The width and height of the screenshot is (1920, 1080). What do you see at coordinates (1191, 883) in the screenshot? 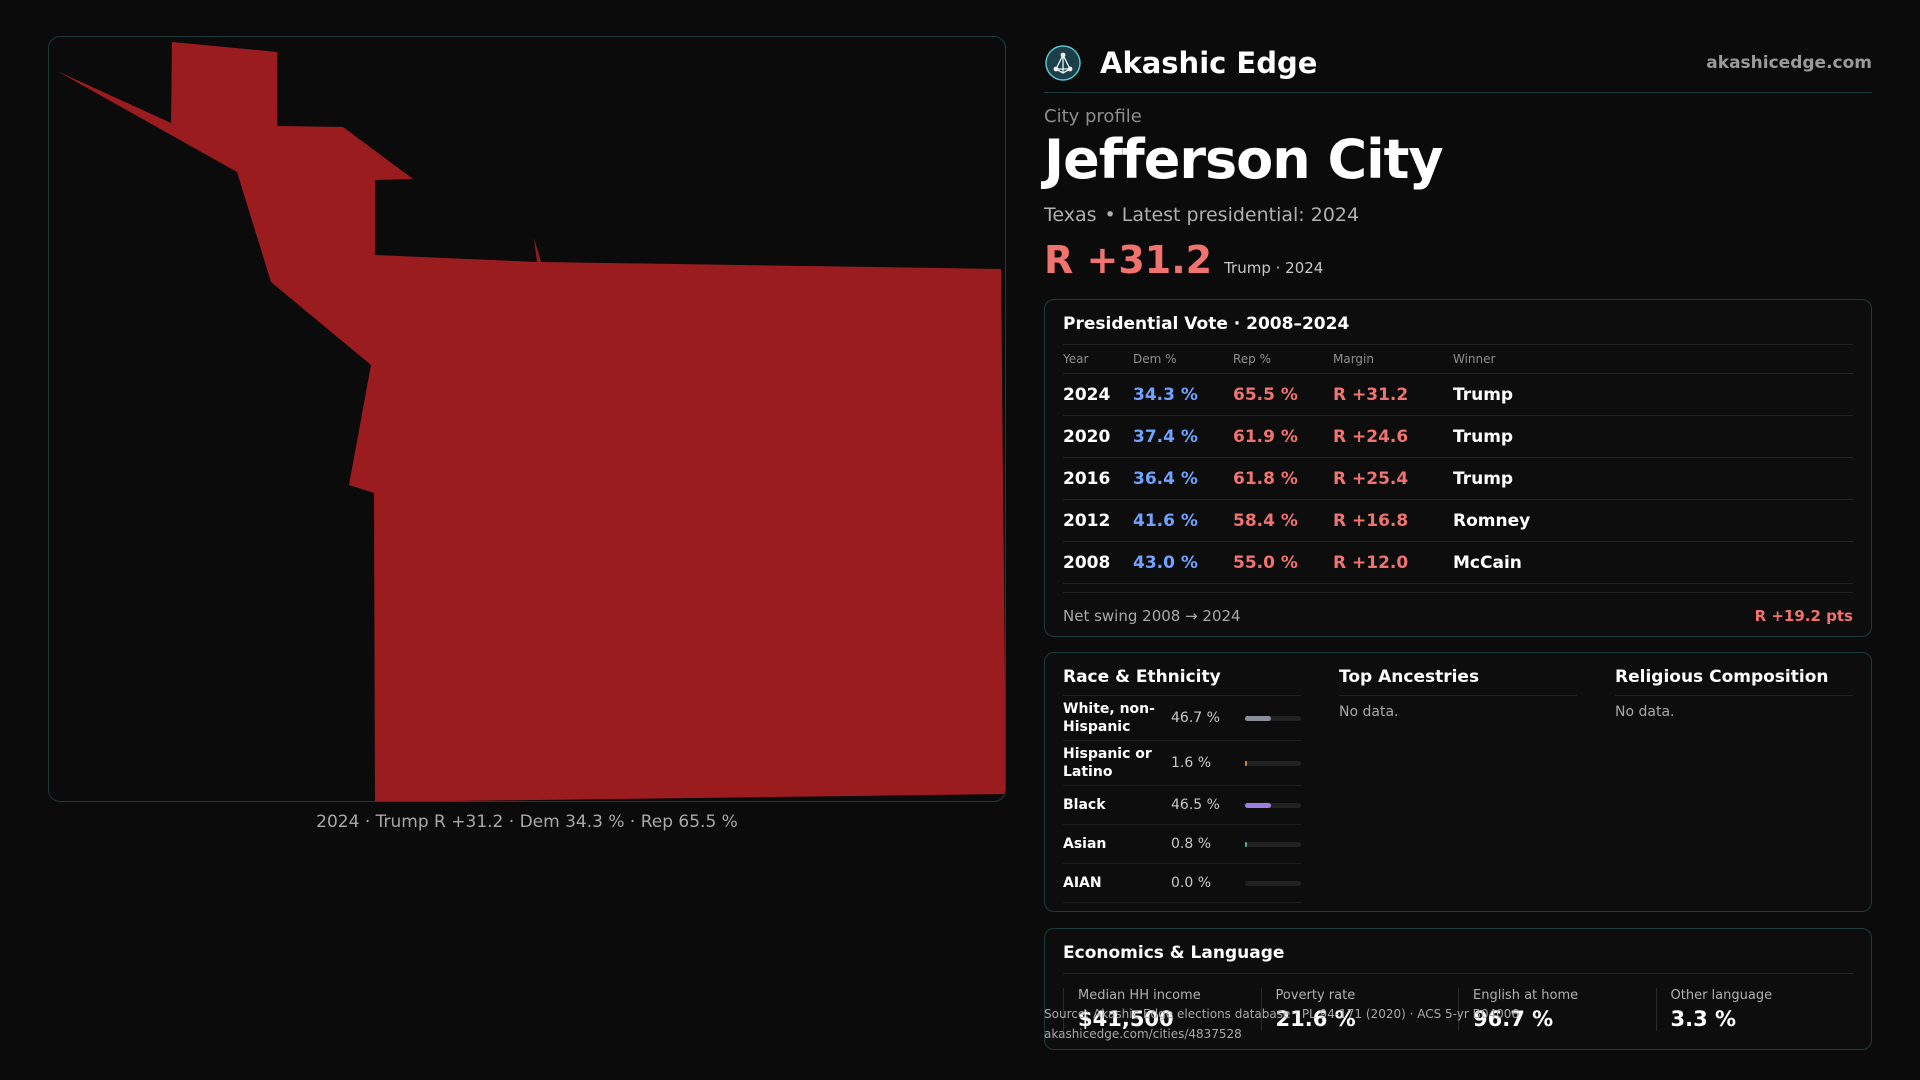
I see `race-pct: 0.0 %` at bounding box center [1191, 883].